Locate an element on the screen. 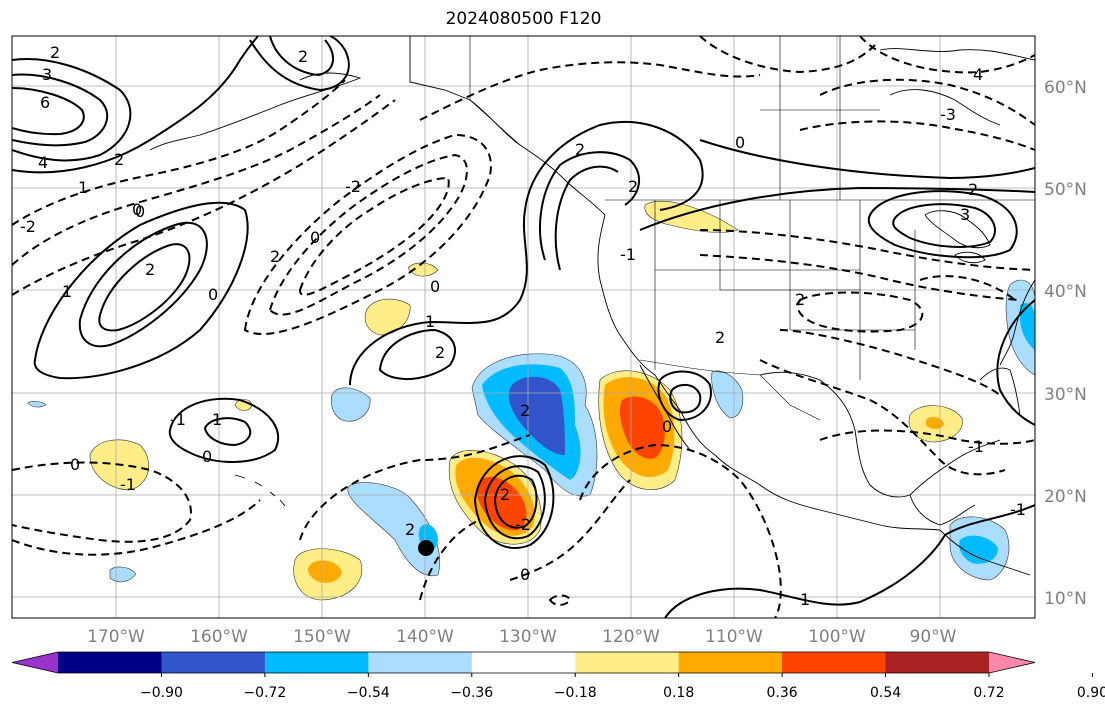 This screenshot has width=1105, height=712. colorbar-tick-label: 0.72 is located at coordinates (988, 693).